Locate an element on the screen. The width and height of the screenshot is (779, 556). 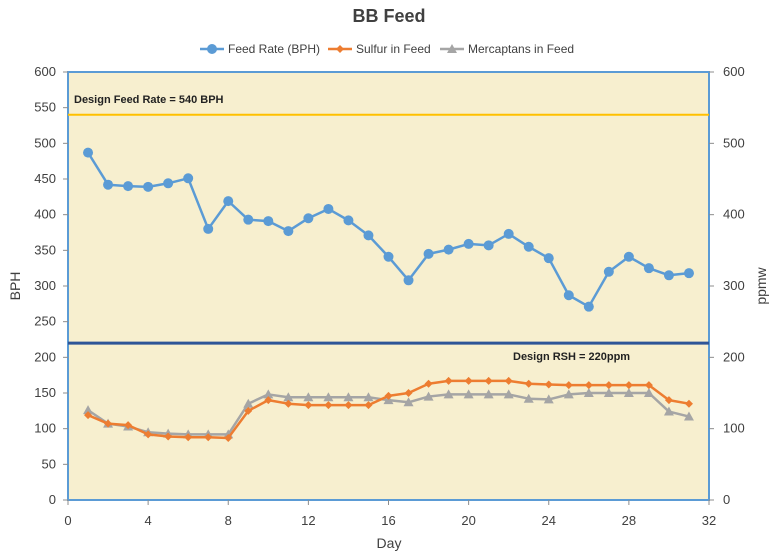
y-right-tick-label: 300 is located at coordinates (734, 285).